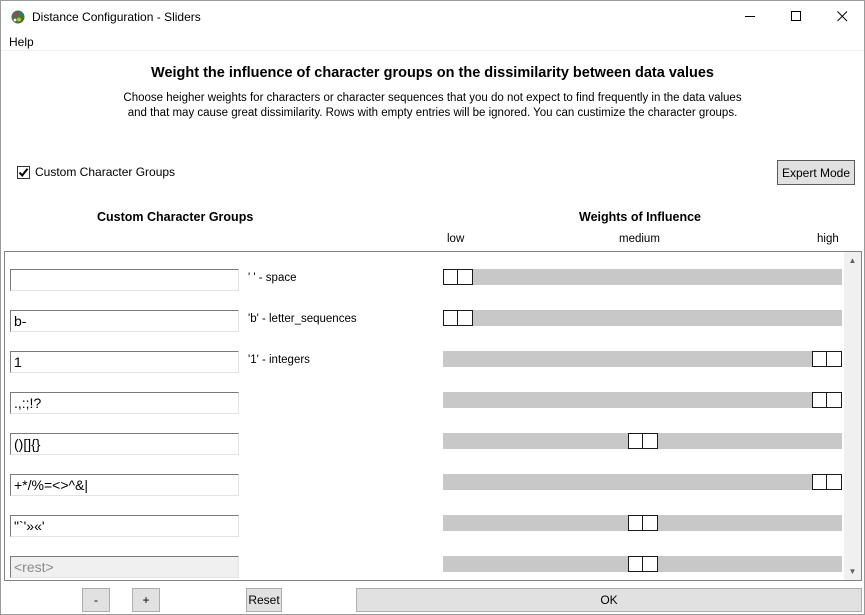 The height and width of the screenshot is (615, 865). What do you see at coordinates (124, 485) in the screenshot?
I see `group-chars-input: +*/%=<>^&|` at bounding box center [124, 485].